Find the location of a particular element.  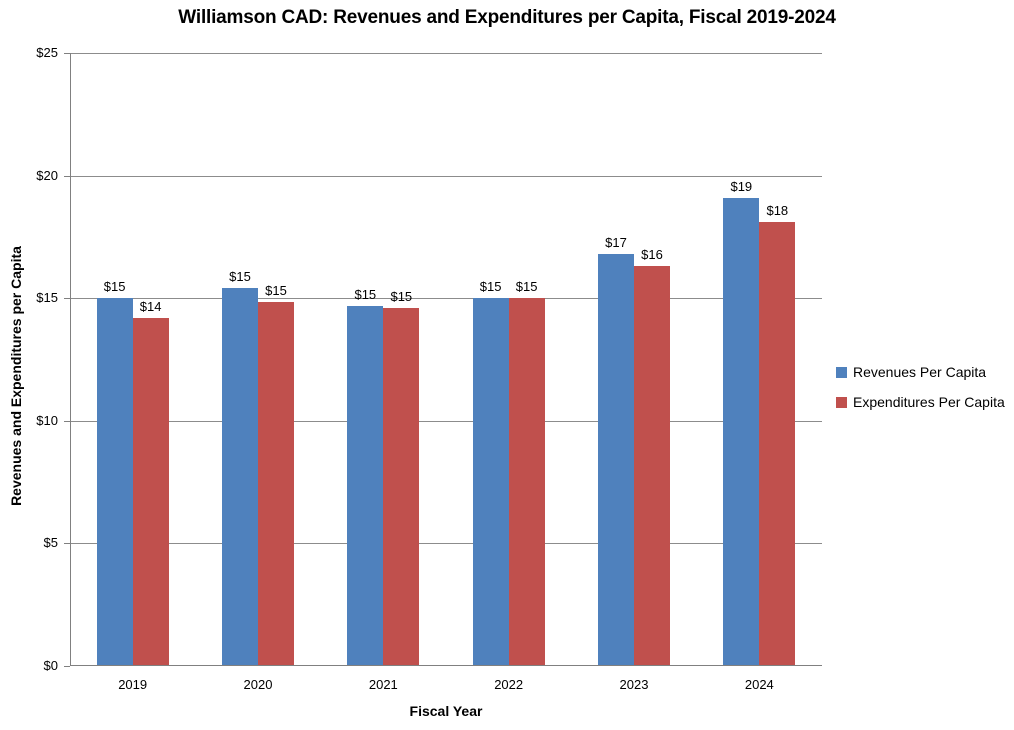

x-tick-label-2023: 2023 is located at coordinates (634, 684).